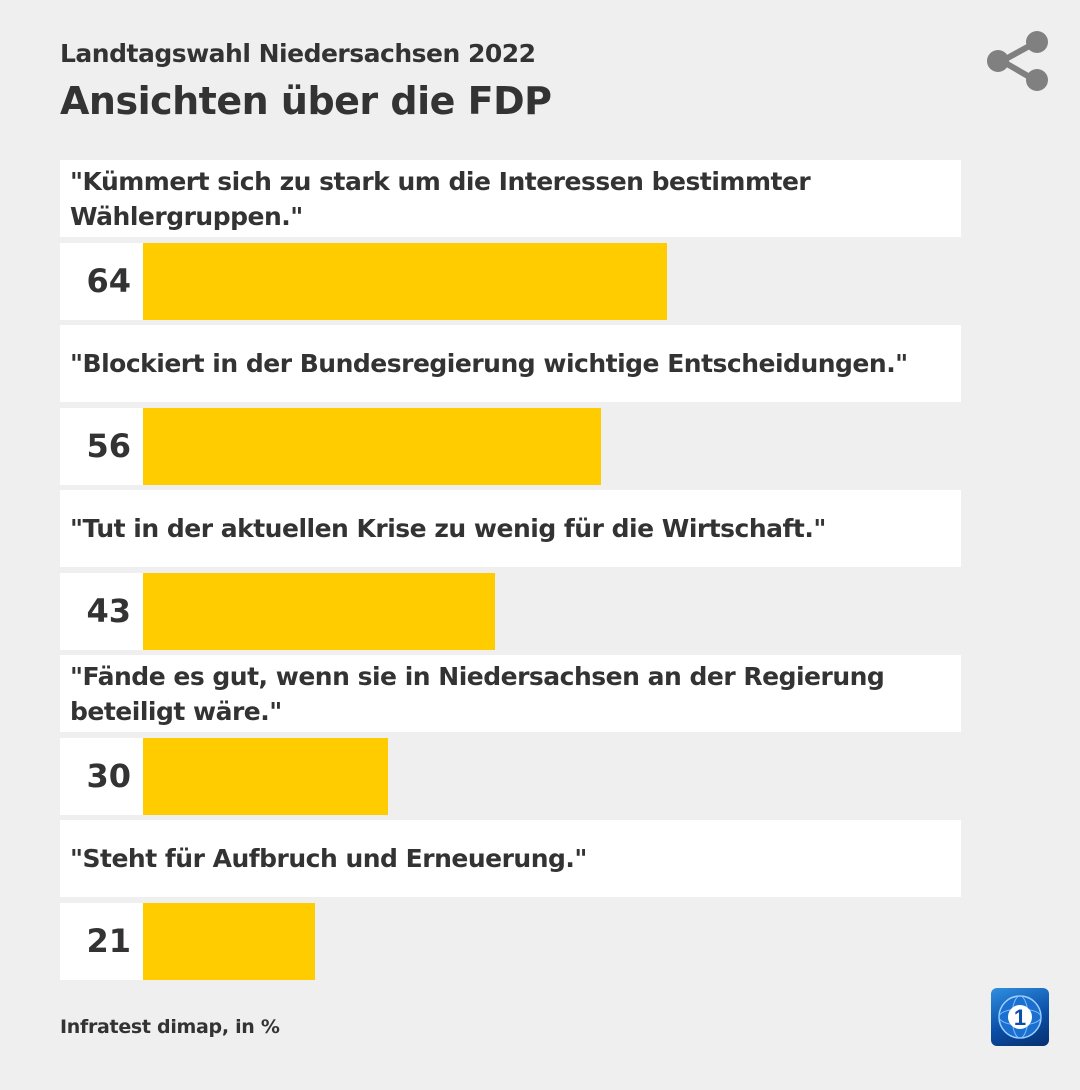  What do you see at coordinates (306, 101) in the screenshot?
I see `chart-title: Ansichten über die FDP` at bounding box center [306, 101].